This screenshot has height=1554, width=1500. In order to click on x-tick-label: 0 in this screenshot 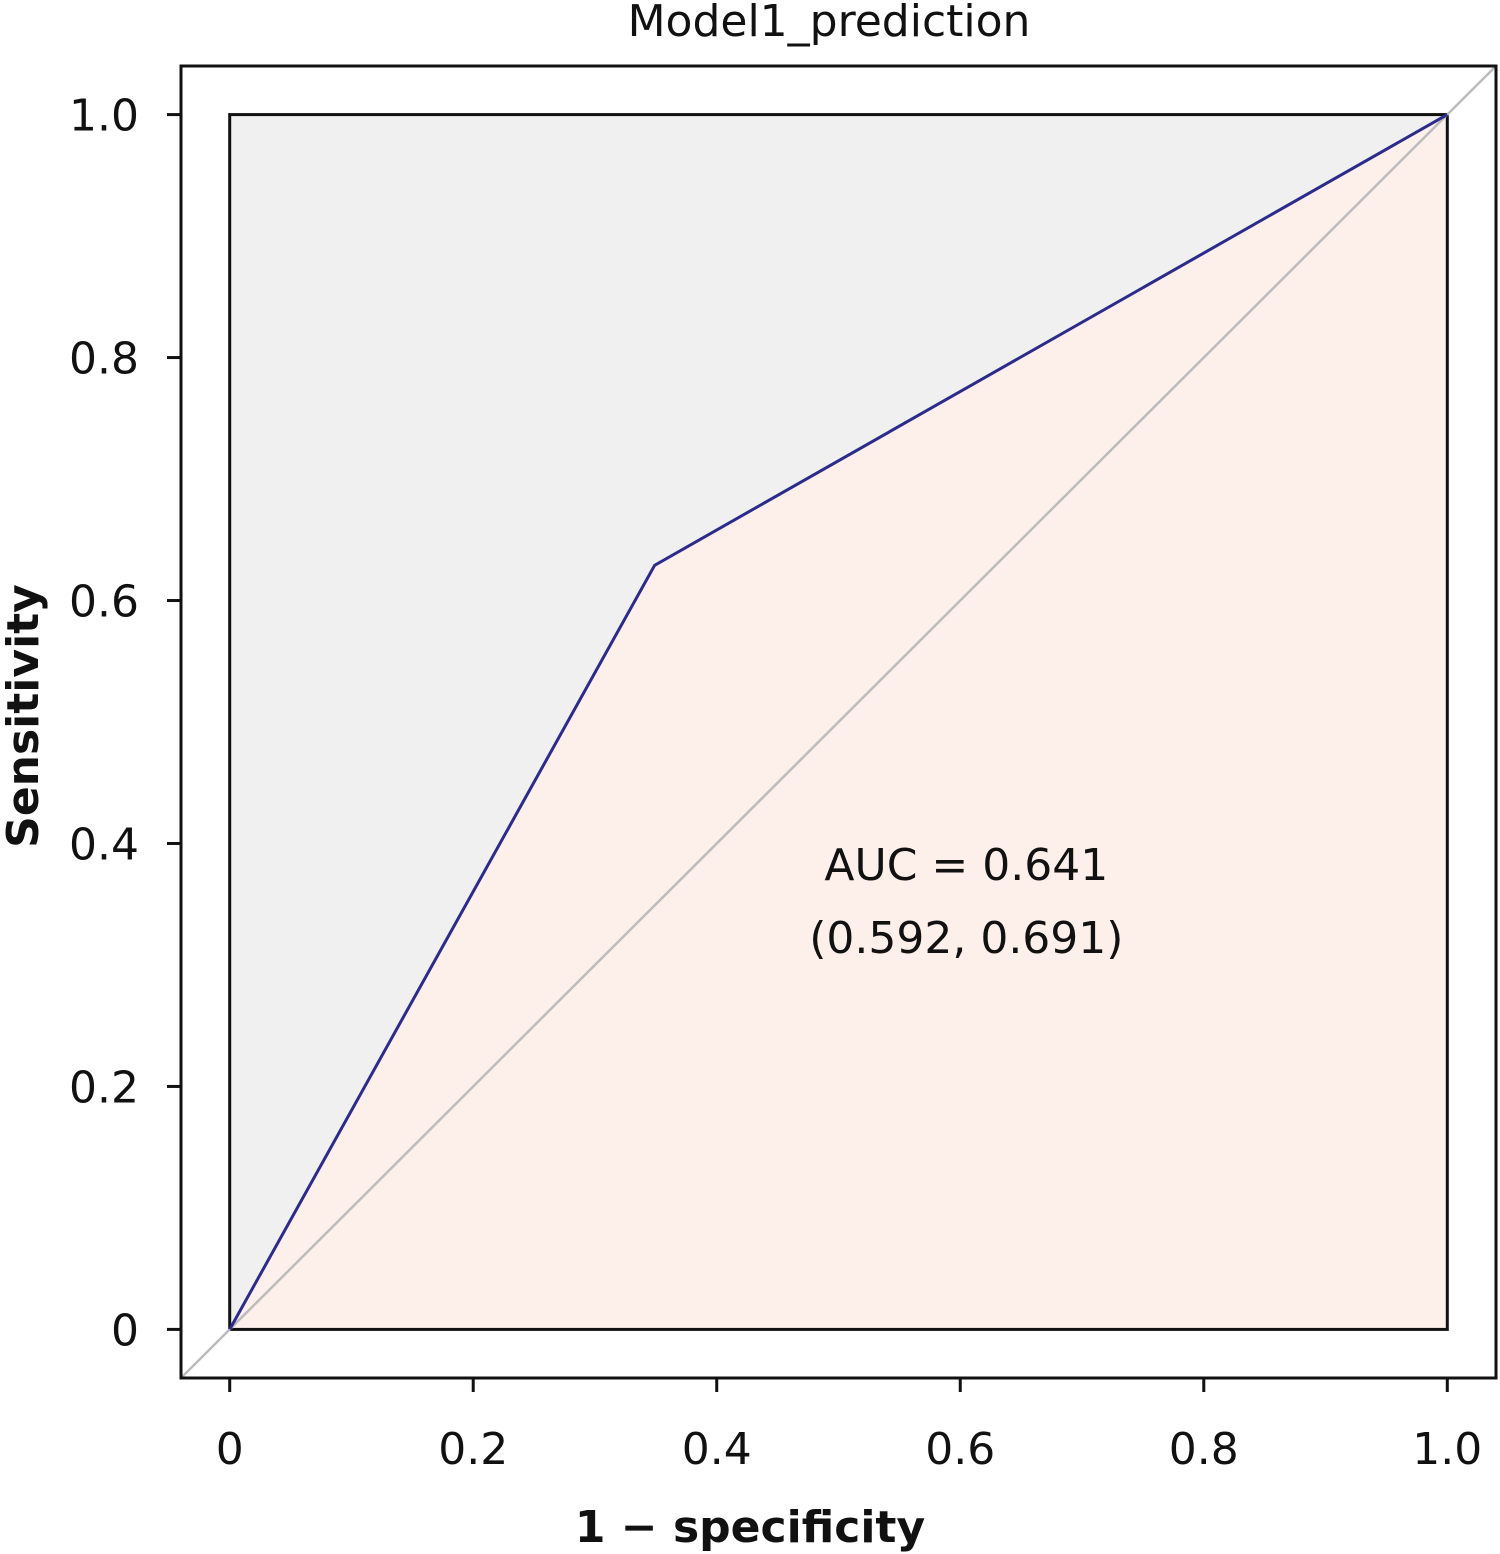, I will do `click(230, 1449)`.